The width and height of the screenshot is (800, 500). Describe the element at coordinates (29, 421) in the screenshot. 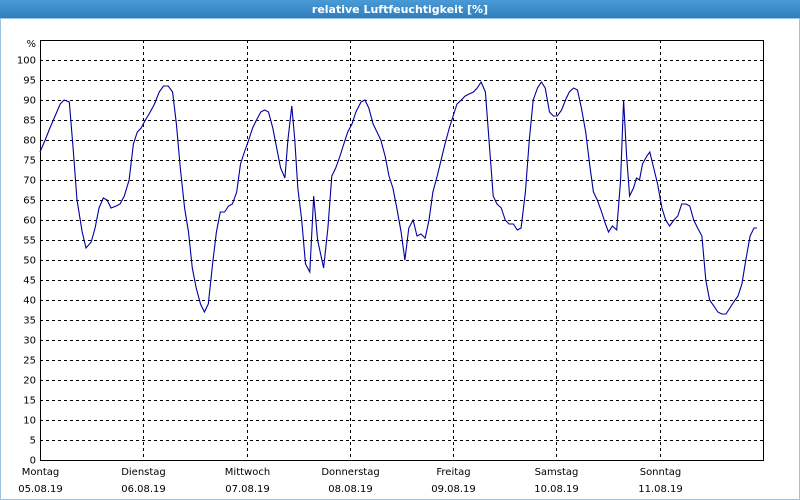

I see `y-tick-label: 10` at that location.